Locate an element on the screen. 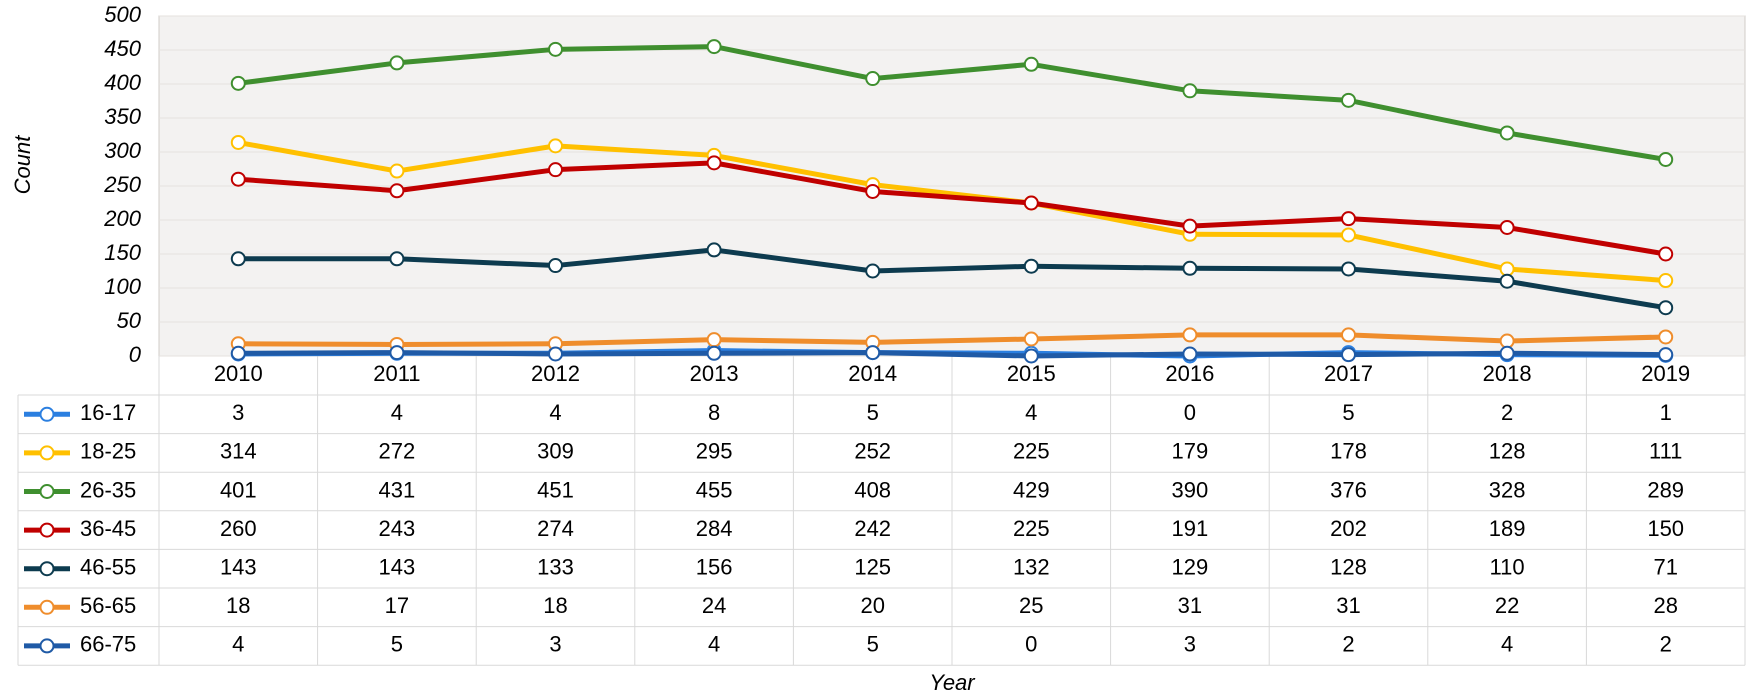  table-value: 314 is located at coordinates (238, 451).